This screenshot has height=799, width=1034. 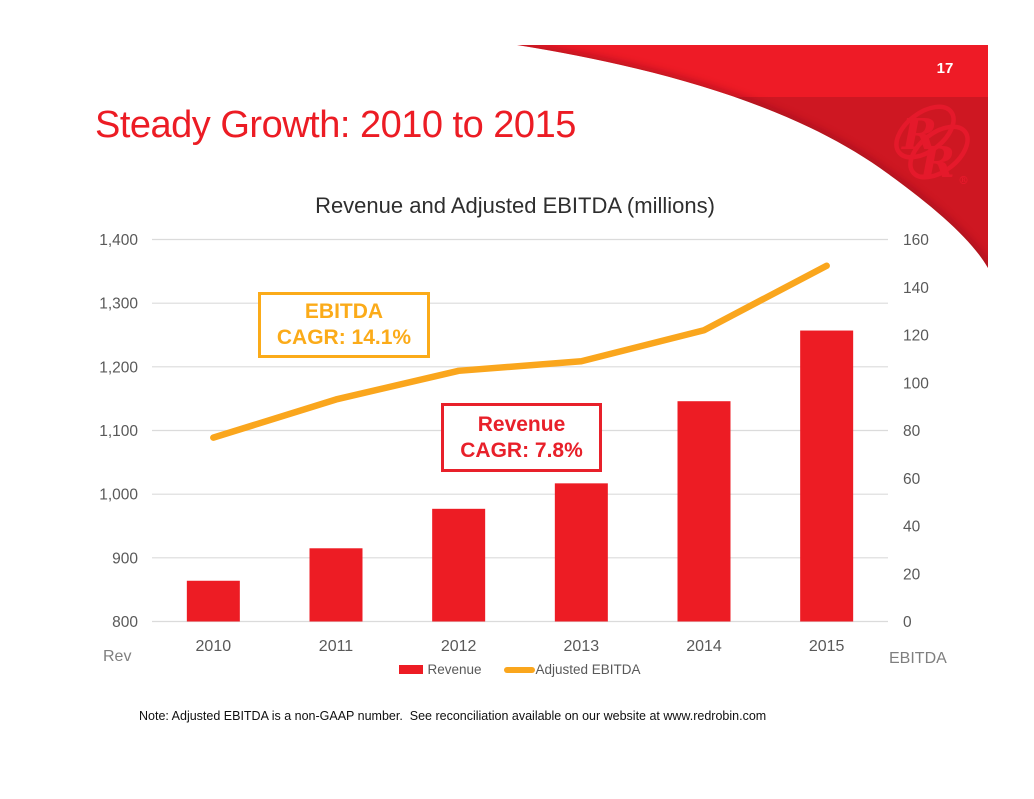 I want to click on y-axis-right-tick-label: 140, so click(x=916, y=288).